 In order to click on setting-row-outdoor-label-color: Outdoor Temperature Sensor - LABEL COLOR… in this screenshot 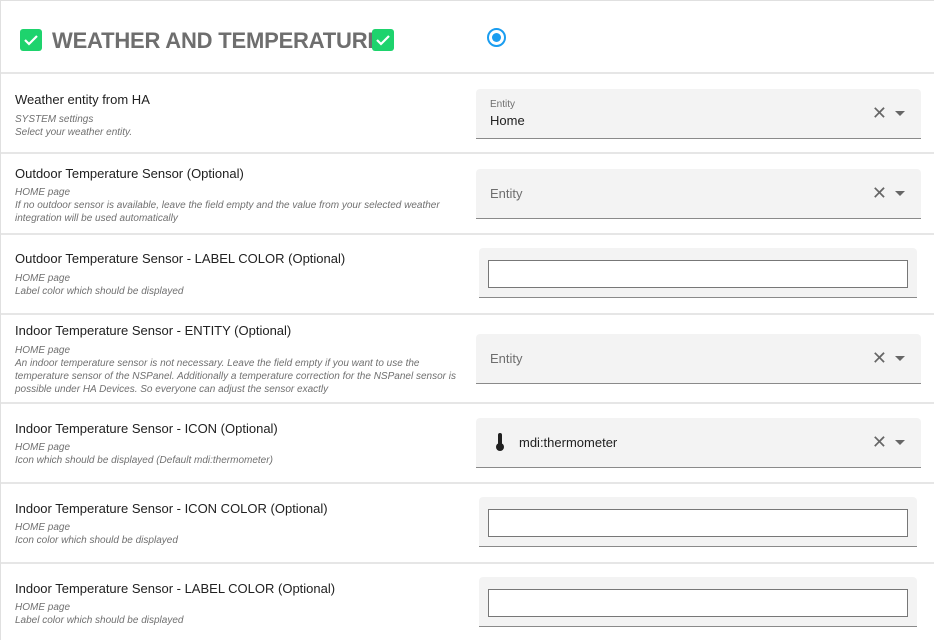, I will do `click(467, 275)`.